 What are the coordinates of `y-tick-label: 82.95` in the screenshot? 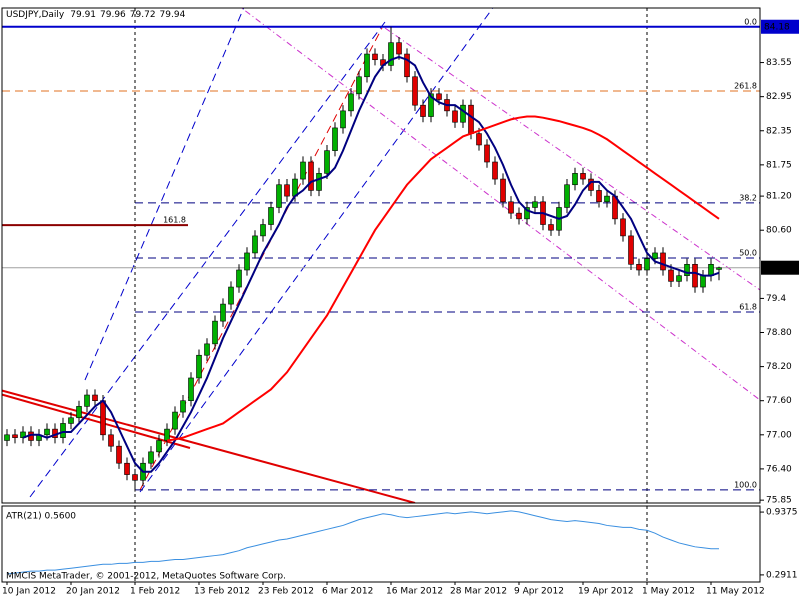 It's located at (779, 97).